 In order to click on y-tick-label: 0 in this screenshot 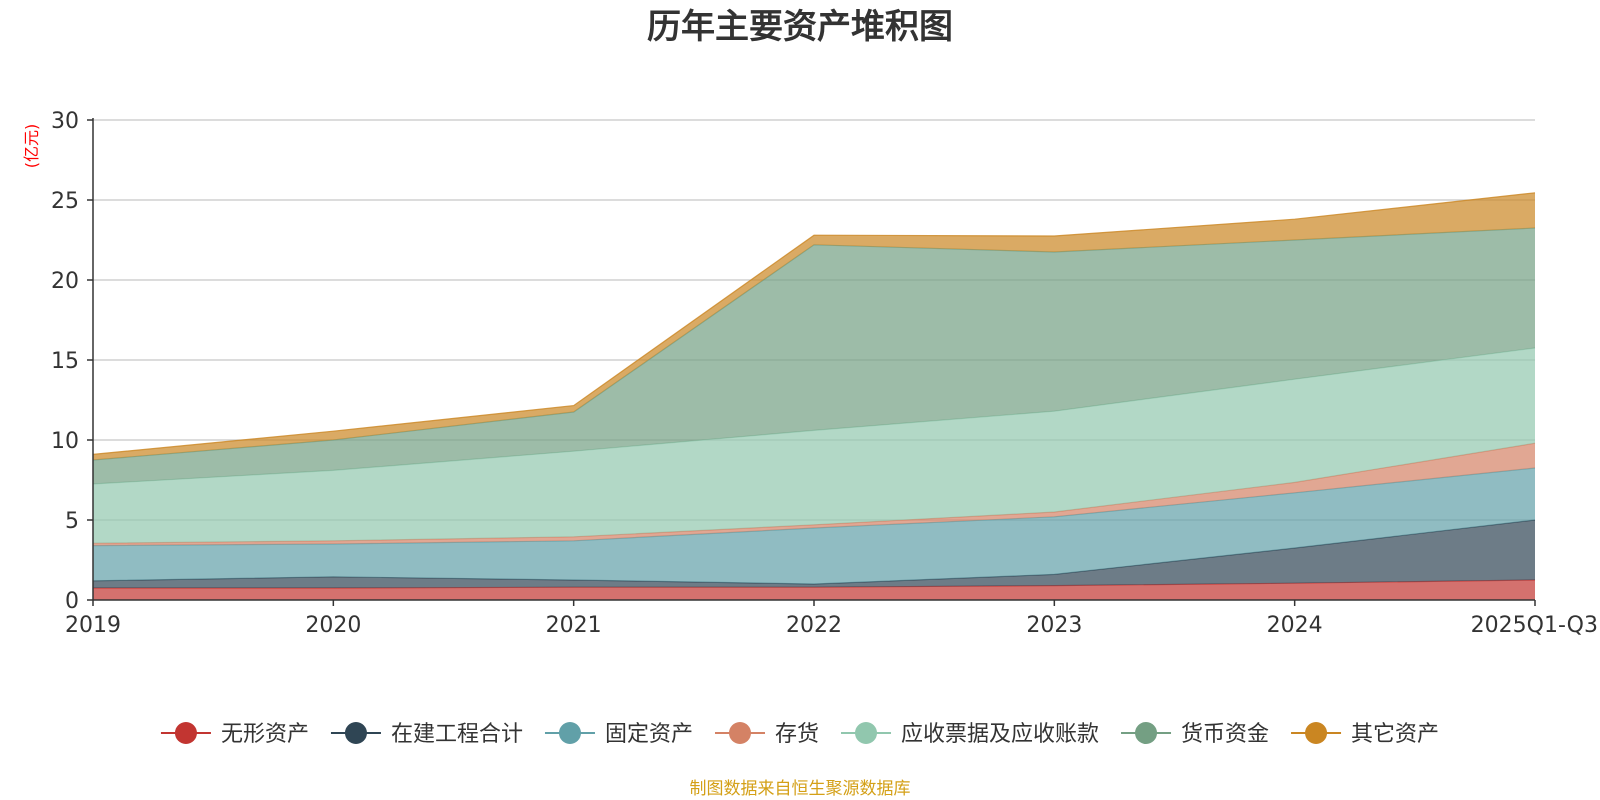, I will do `click(72, 601)`.